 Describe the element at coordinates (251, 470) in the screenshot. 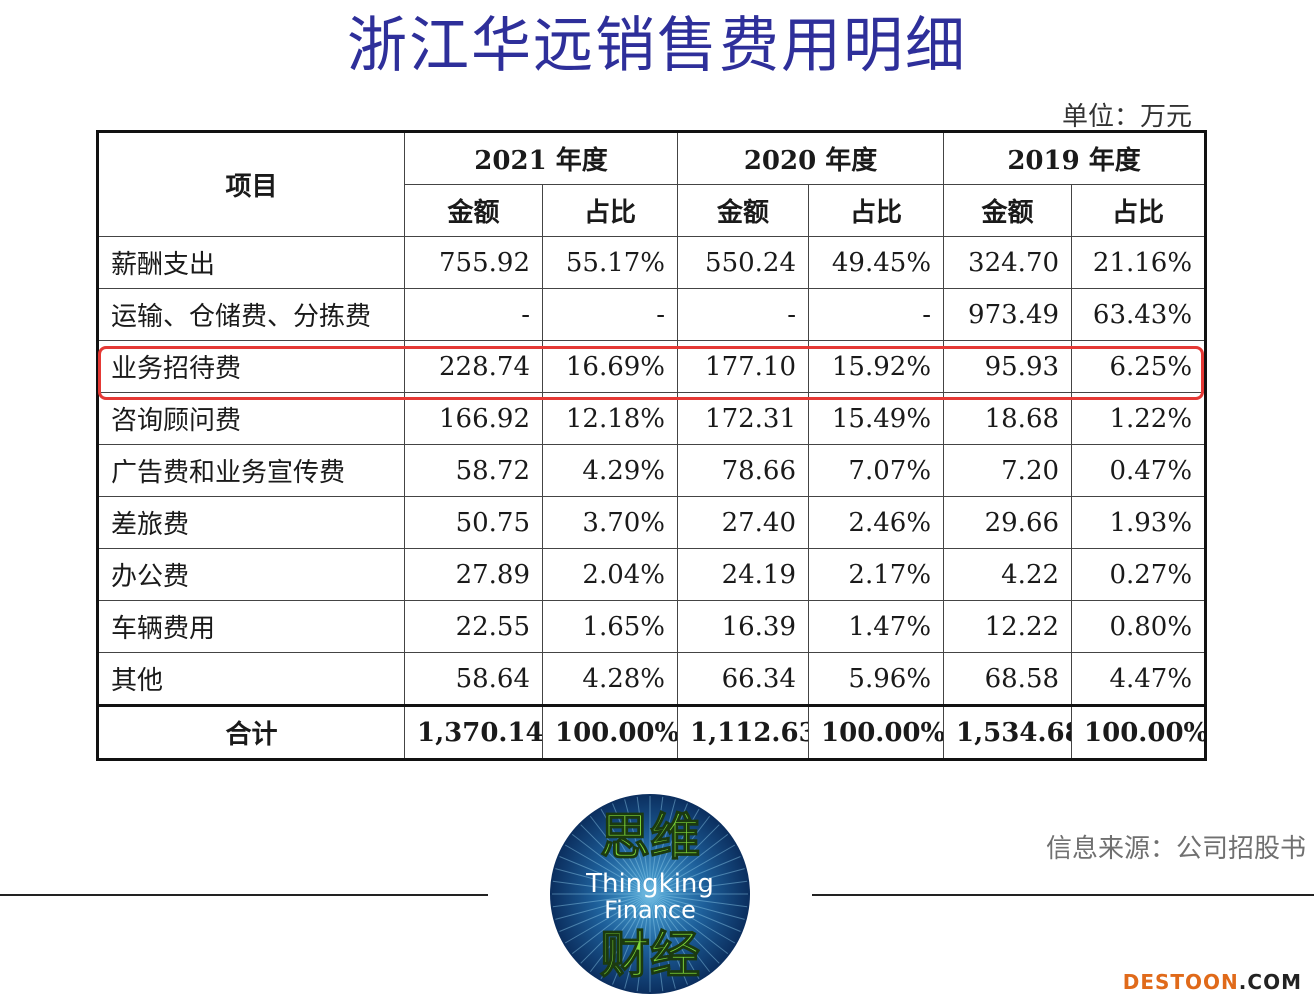

I see `row-label: 广告费和业务宣传费` at that location.